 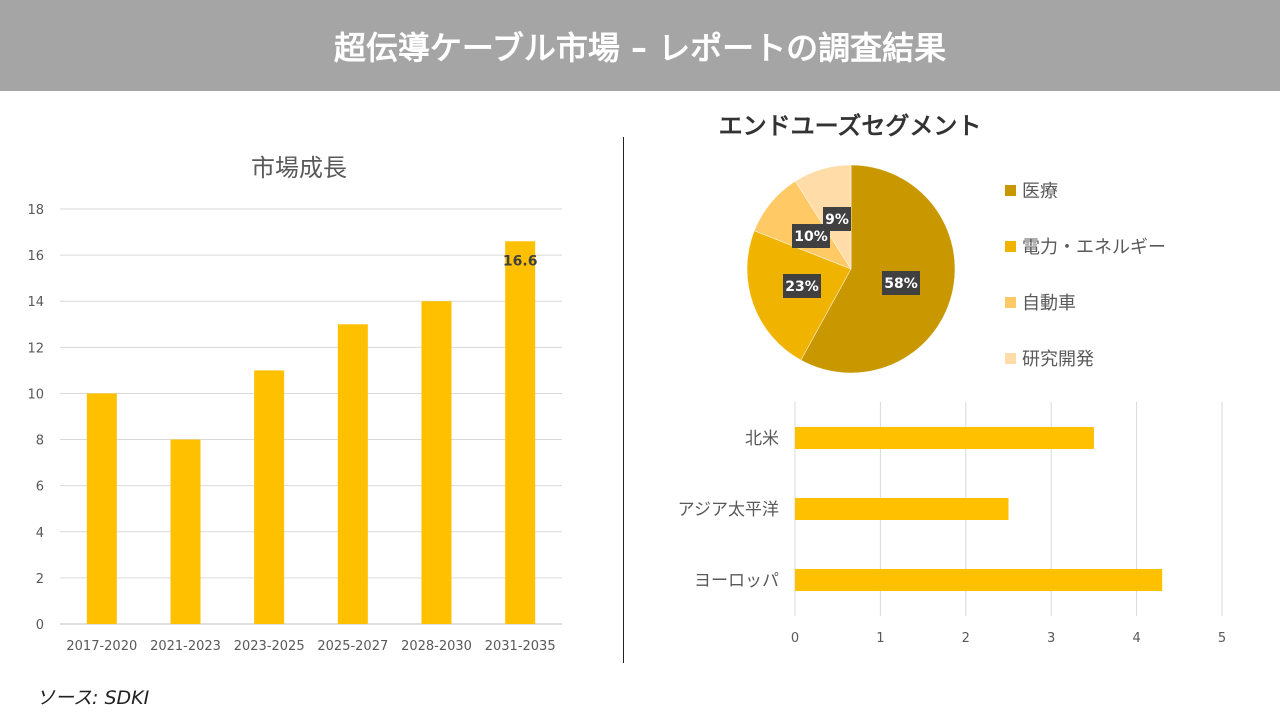 I want to click on y-tick-label: 16, so click(x=35, y=256).